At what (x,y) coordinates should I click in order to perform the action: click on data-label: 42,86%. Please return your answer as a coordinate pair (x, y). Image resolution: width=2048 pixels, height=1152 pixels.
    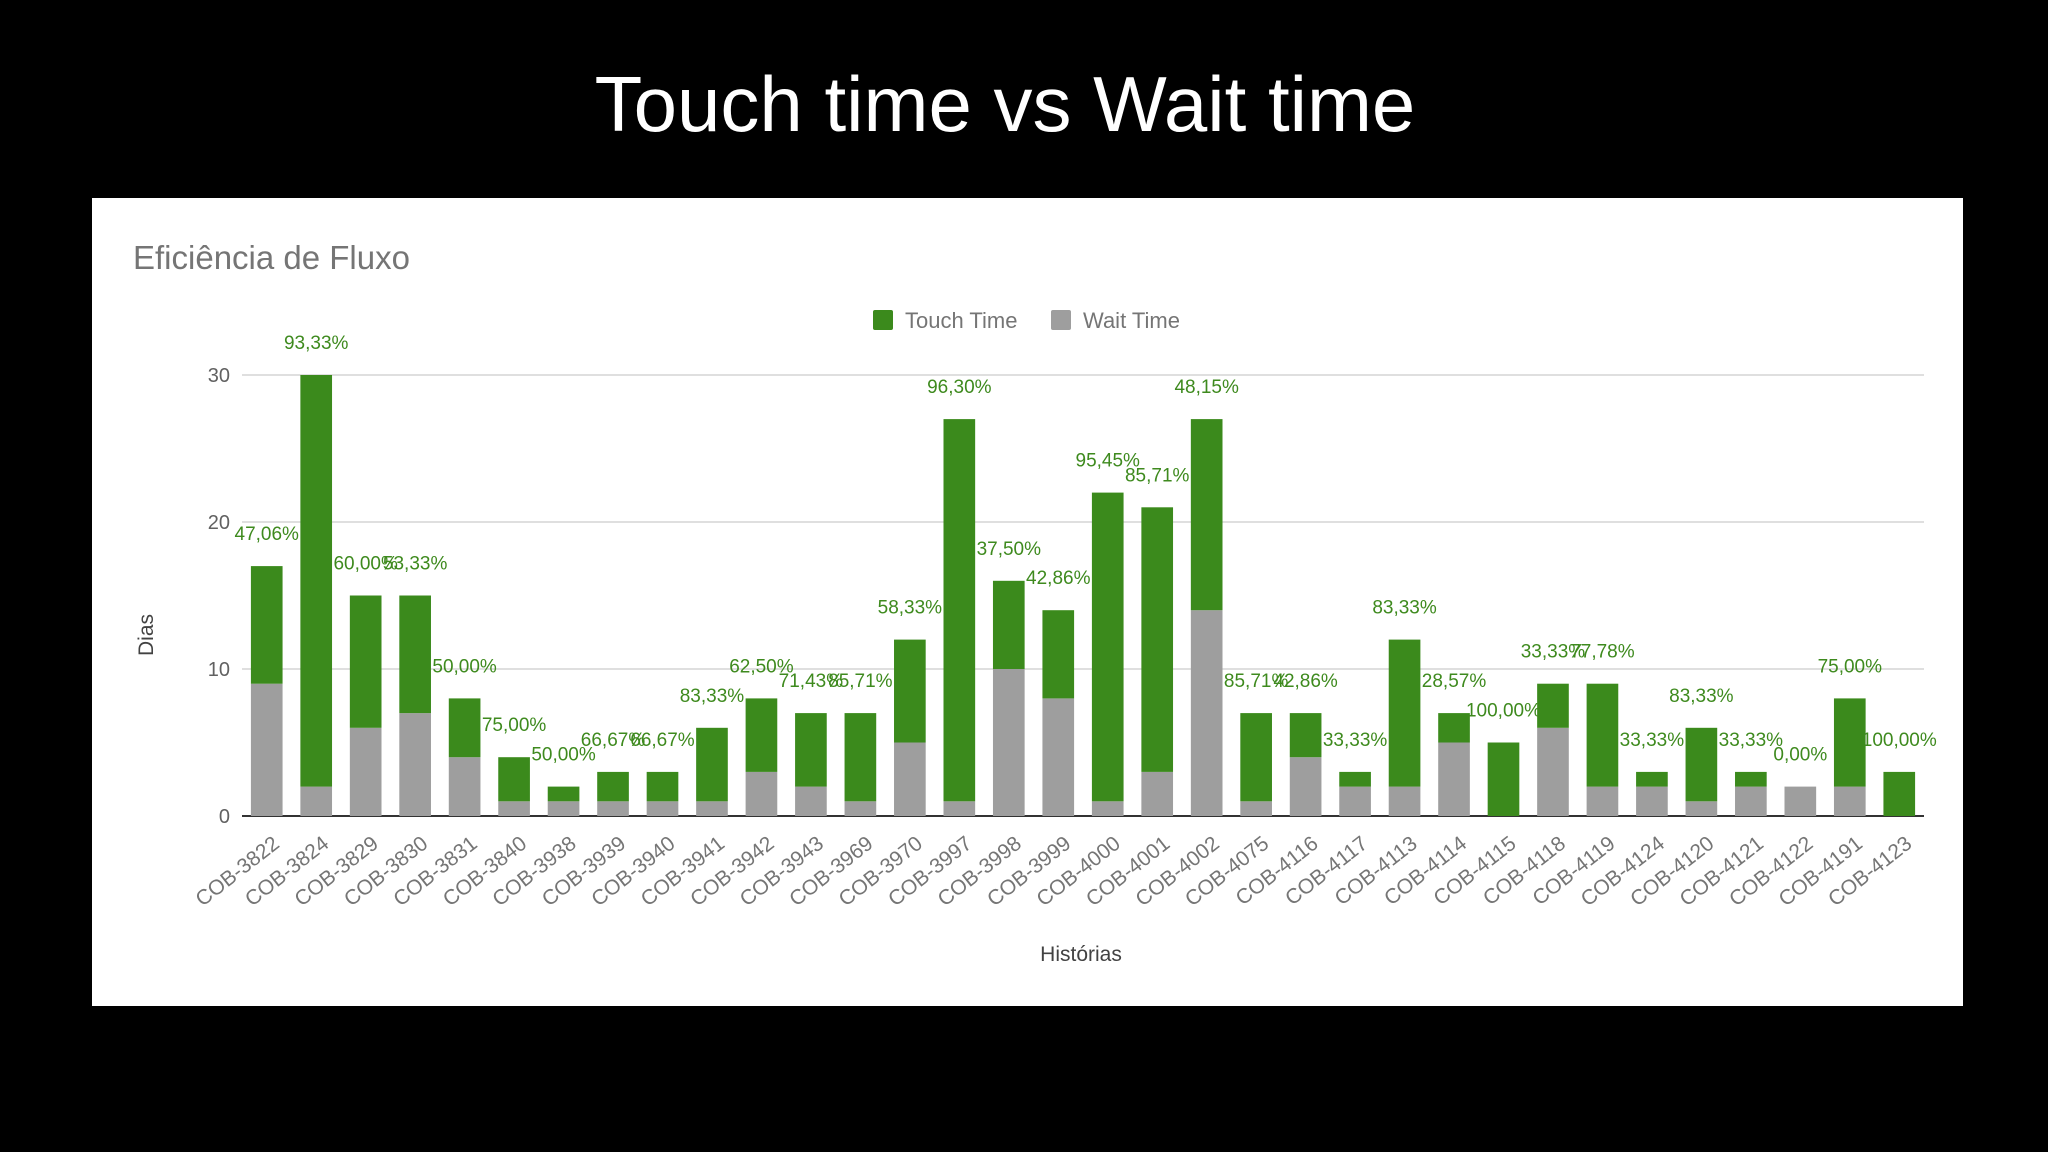
    Looking at the image, I should click on (1305, 681).